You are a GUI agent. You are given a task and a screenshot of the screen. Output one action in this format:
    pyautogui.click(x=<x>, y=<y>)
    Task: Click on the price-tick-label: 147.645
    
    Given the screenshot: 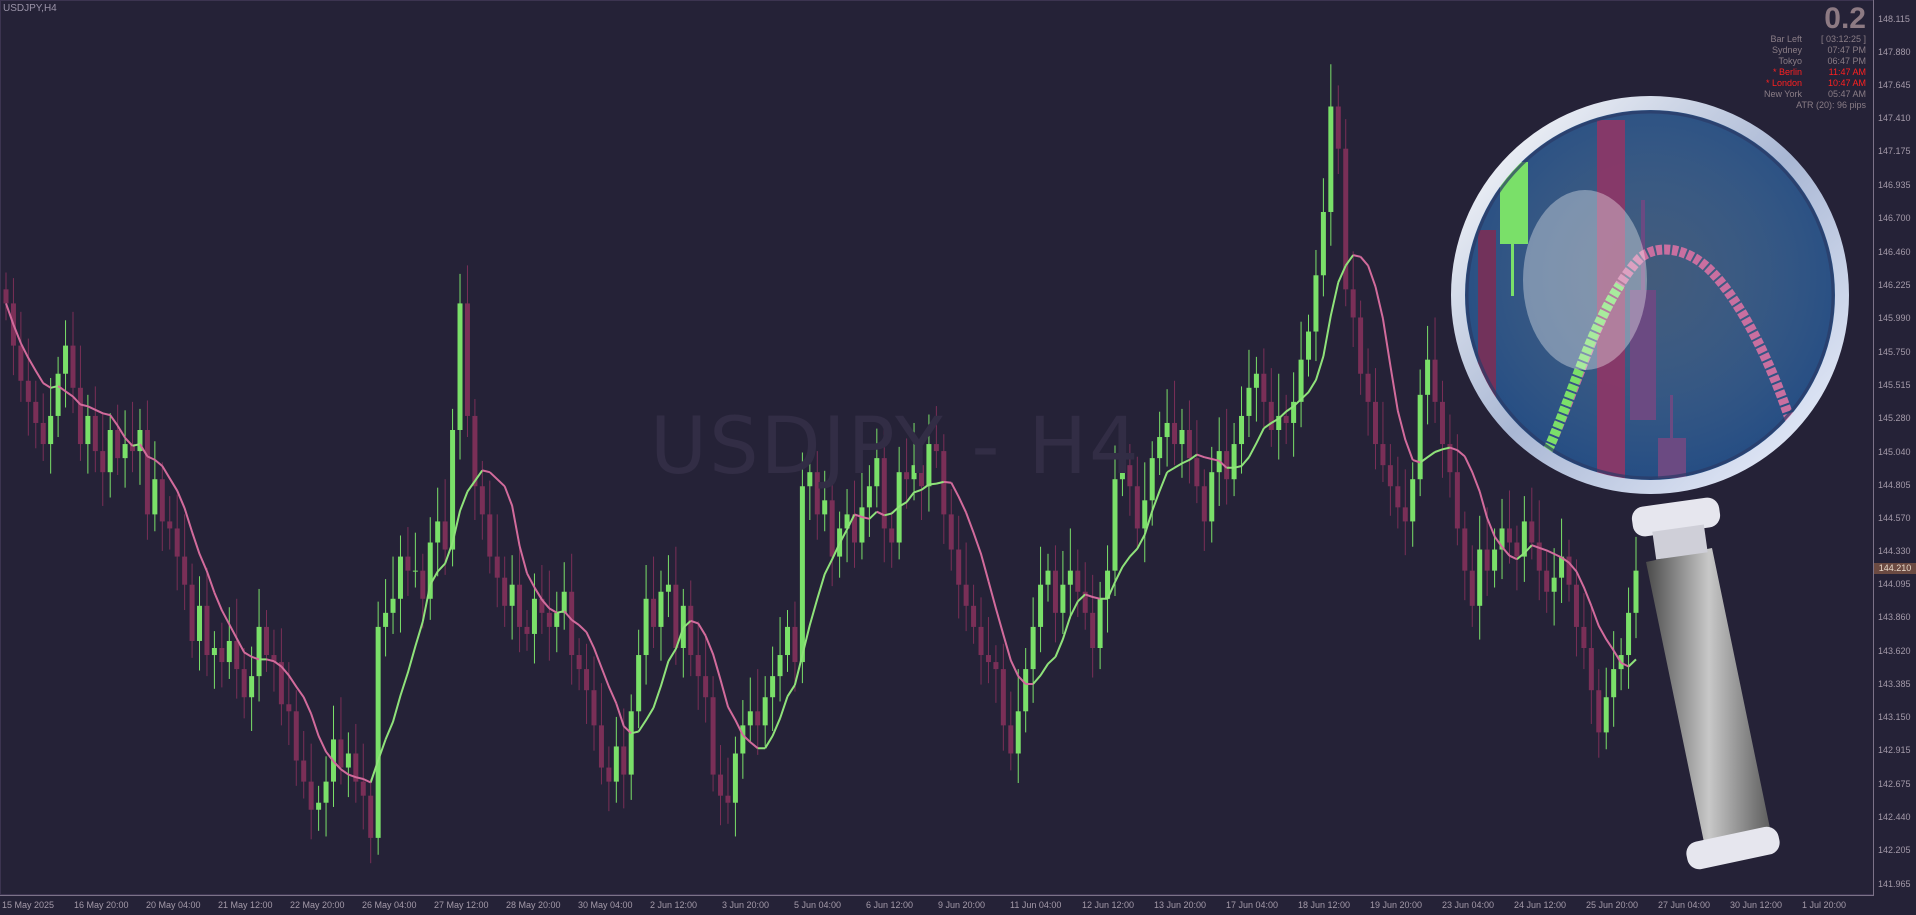 What is the action you would take?
    pyautogui.click(x=1894, y=85)
    